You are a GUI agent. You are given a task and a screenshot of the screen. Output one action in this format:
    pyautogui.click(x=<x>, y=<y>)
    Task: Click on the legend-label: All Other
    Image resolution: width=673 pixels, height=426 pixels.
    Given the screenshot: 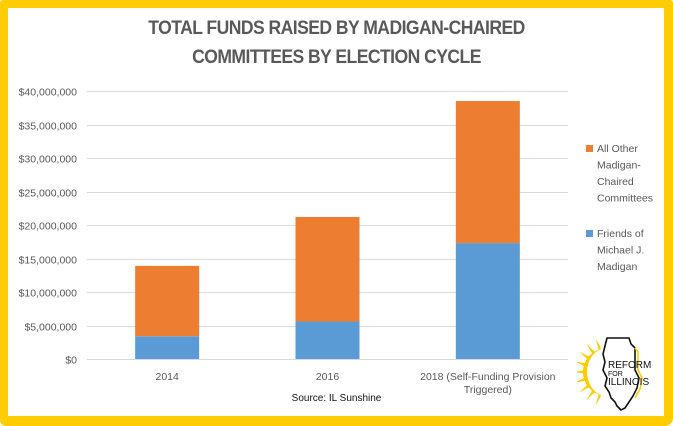 What is the action you would take?
    pyautogui.click(x=617, y=149)
    